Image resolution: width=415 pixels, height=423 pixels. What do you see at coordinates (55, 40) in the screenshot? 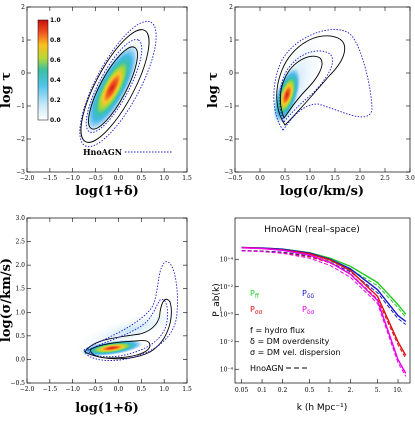
I see `colorbar-tick-label: 0.8` at bounding box center [55, 40].